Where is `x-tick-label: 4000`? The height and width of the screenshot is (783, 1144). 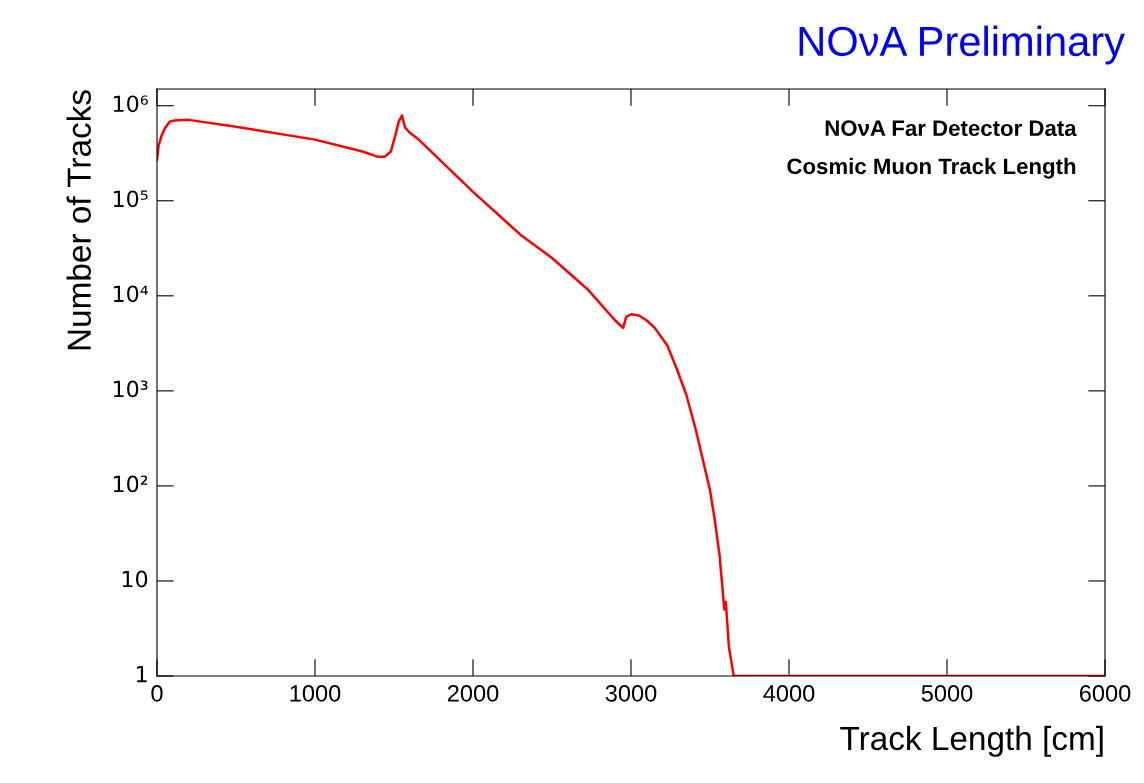
x-tick-label: 4000 is located at coordinates (789, 693).